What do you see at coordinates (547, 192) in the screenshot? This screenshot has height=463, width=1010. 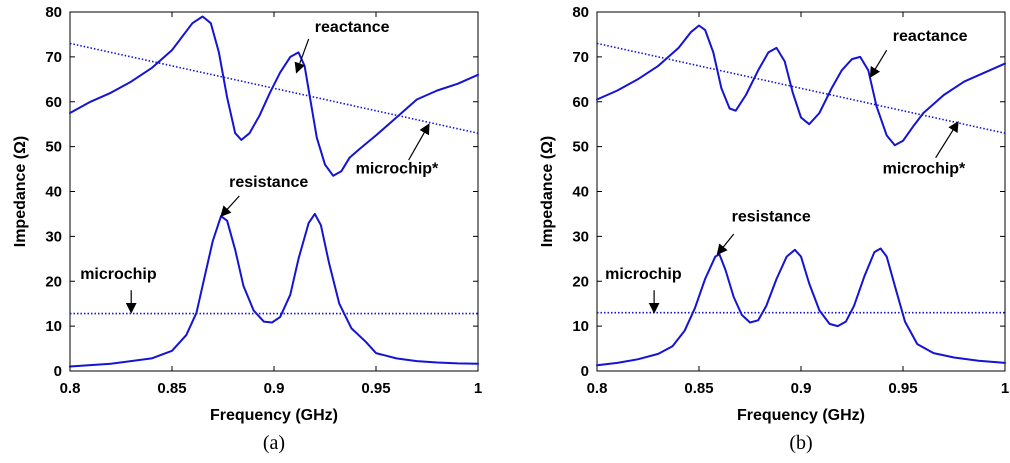 I see `y-axis-label-b: Impedance (Ω)` at bounding box center [547, 192].